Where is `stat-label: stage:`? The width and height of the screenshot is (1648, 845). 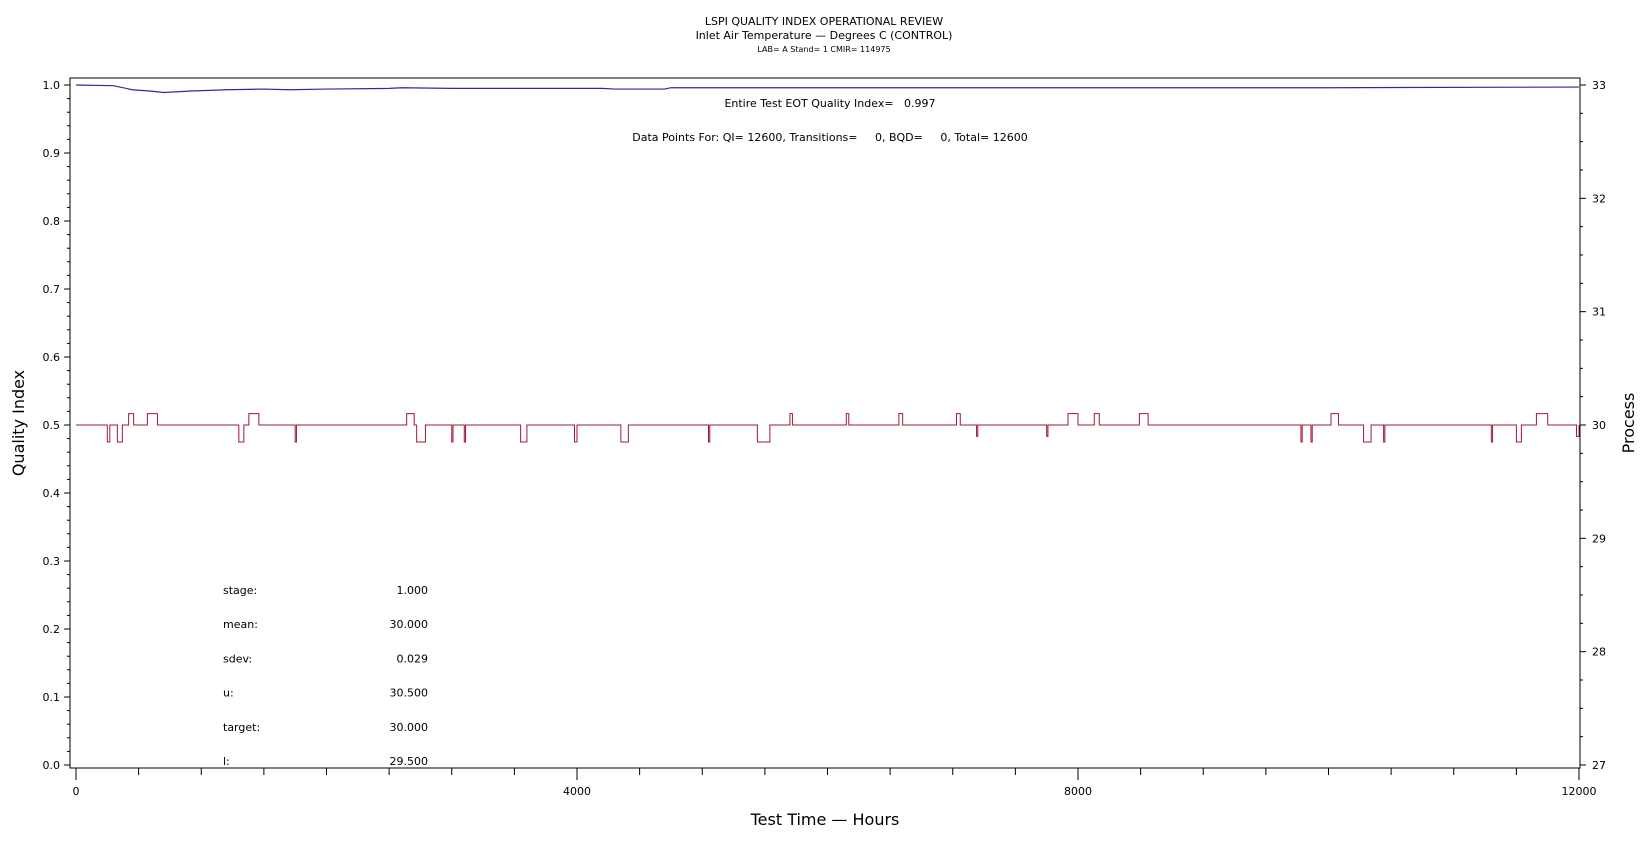 stat-label: stage: is located at coordinates (240, 590).